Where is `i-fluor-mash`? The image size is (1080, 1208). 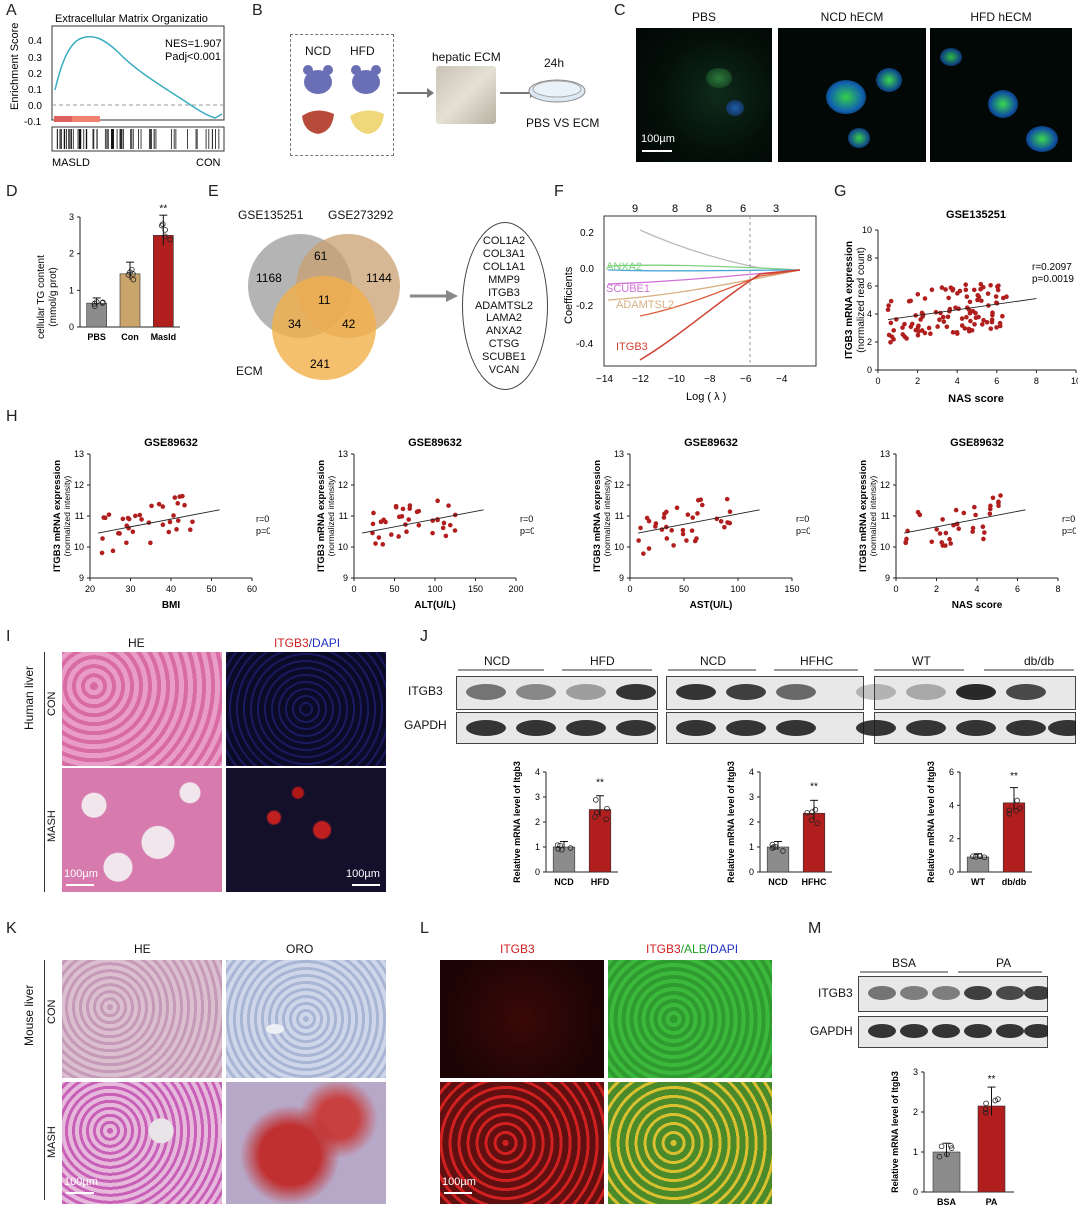
i-fluor-mash is located at coordinates (306, 830).